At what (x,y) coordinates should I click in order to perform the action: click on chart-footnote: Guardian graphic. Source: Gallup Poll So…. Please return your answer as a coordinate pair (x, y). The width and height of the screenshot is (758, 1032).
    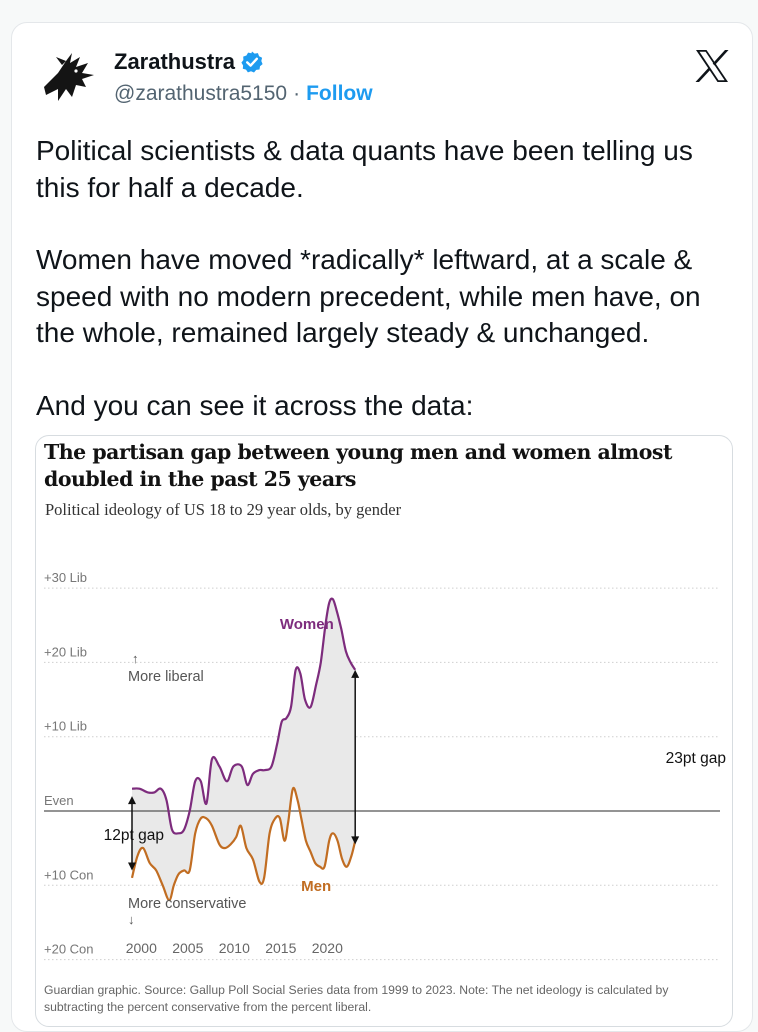
    Looking at the image, I should click on (356, 998).